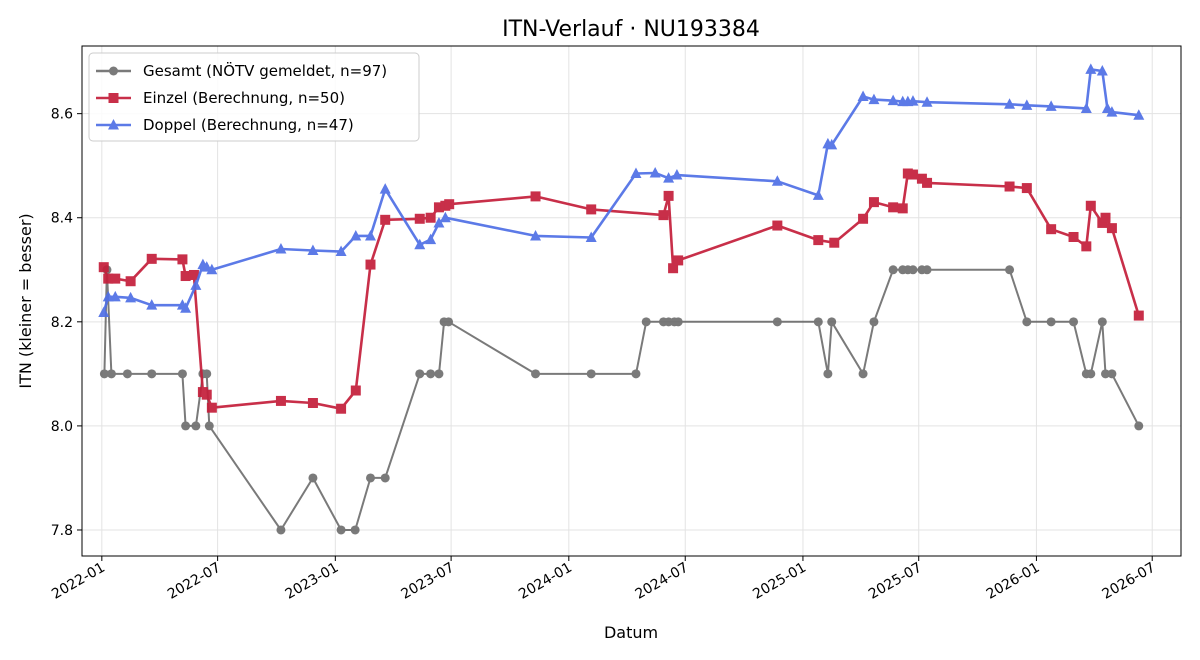  I want to click on legend-box, so click(254, 97).